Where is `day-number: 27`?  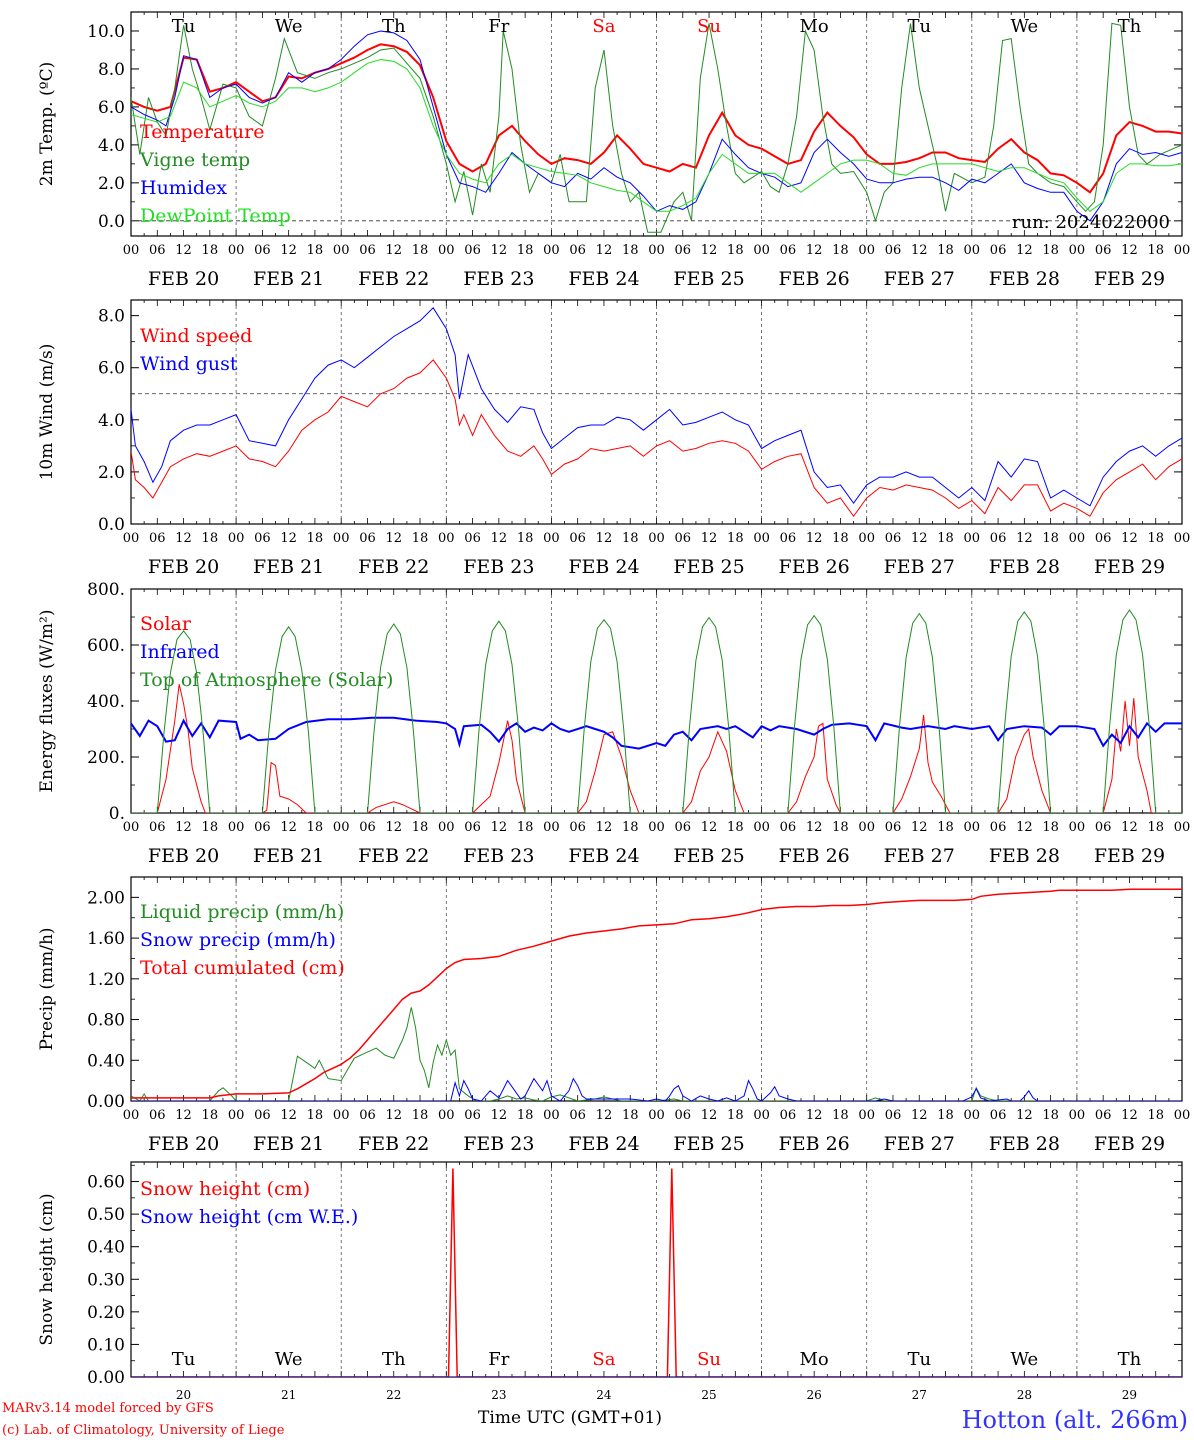
day-number: 27 is located at coordinates (919, 1395).